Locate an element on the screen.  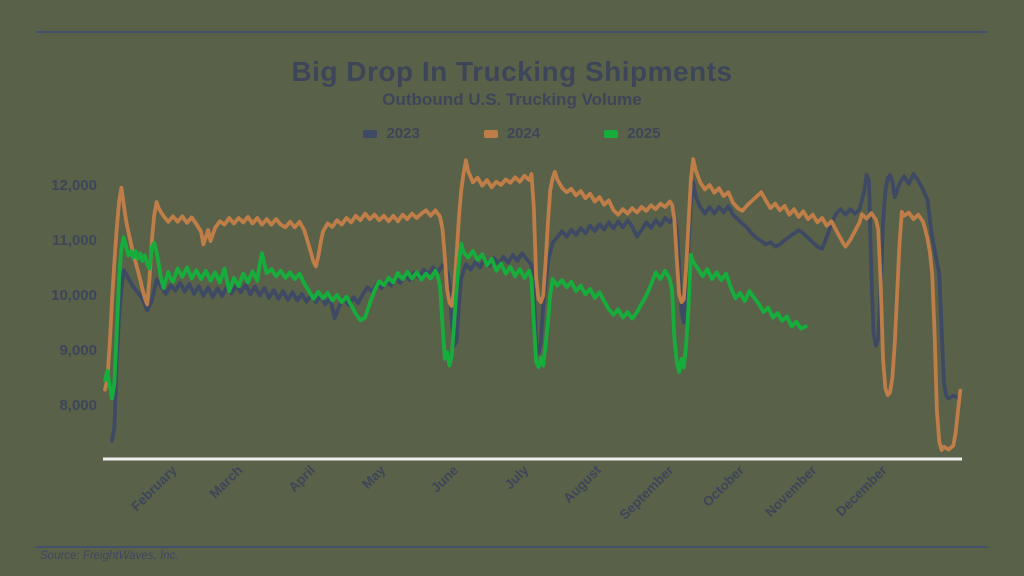
legend: 2023 2024 2025 is located at coordinates (512, 133).